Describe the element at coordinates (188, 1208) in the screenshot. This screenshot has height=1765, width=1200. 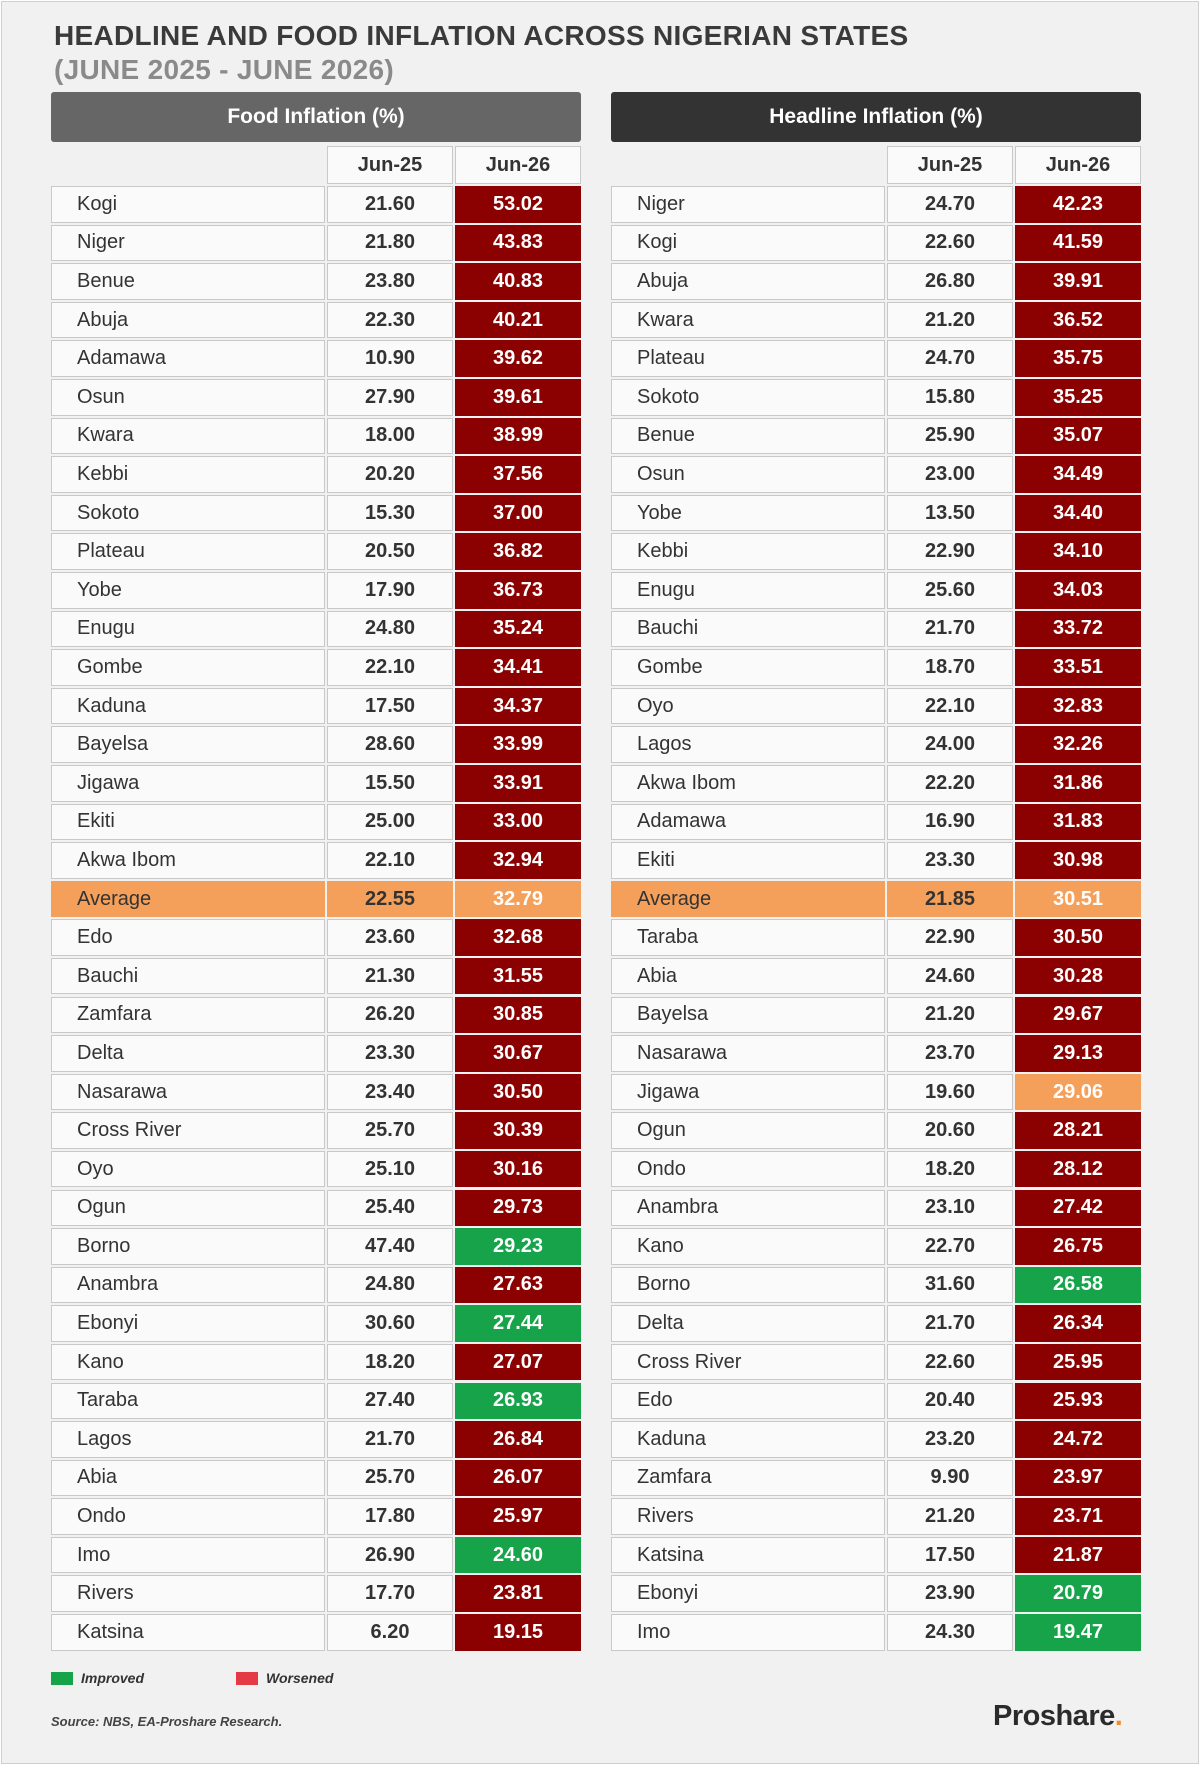
I see `state-name: Ogun` at that location.